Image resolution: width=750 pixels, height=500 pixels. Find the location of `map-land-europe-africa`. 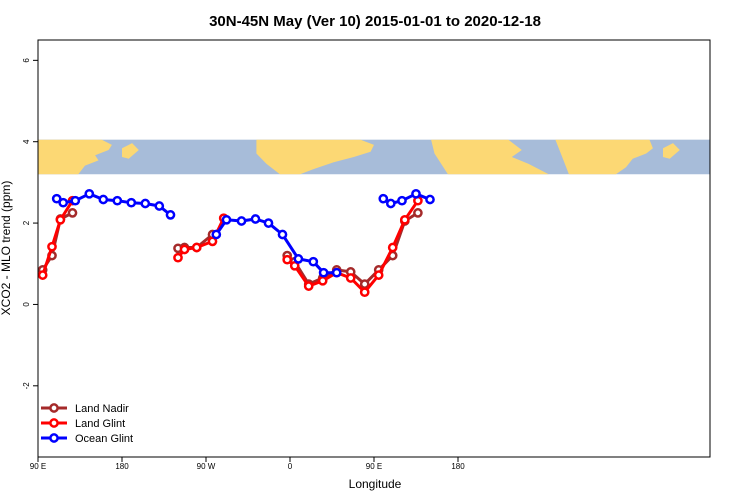

map-land-europe-africa is located at coordinates (490, 157).